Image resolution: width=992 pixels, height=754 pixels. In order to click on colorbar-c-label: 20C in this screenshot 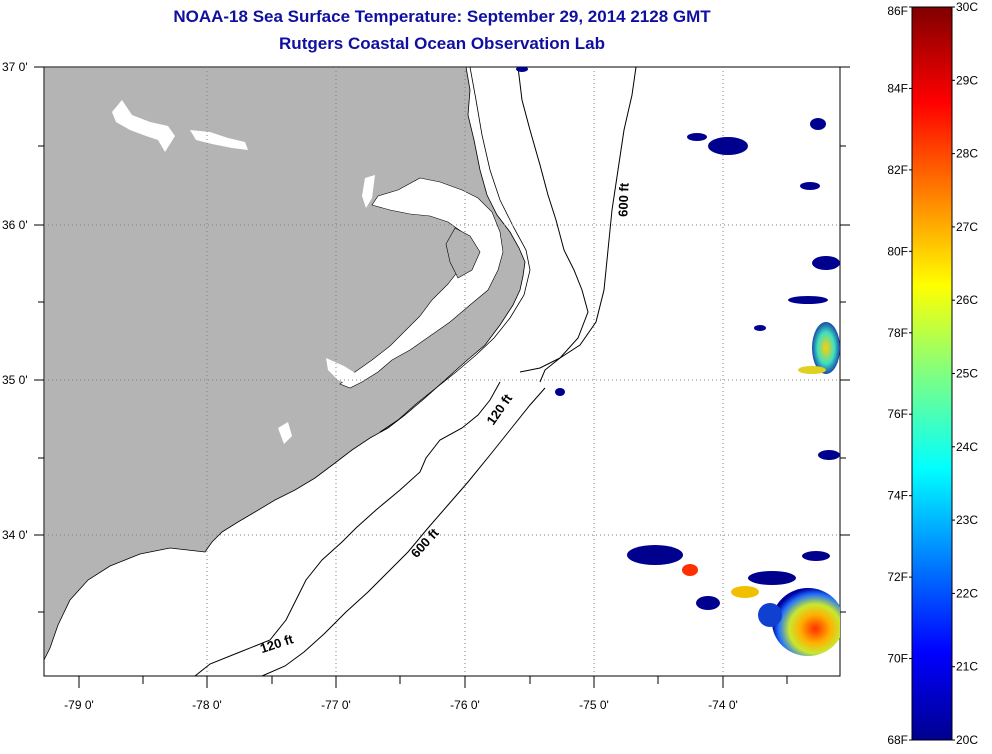, I will do `click(967, 740)`.